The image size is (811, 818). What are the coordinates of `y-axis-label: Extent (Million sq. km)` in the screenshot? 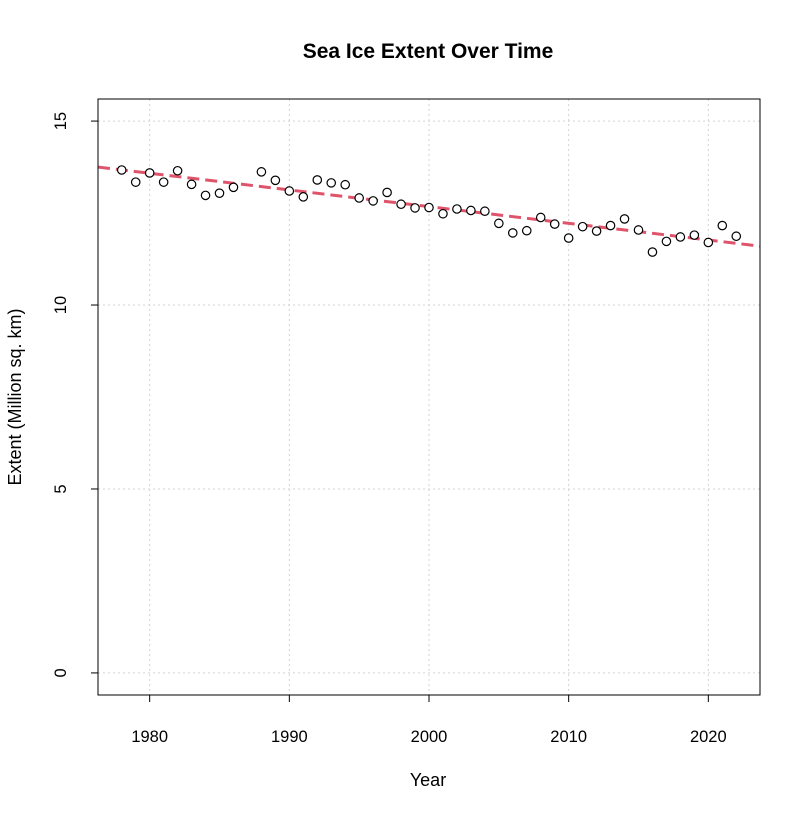 It's located at (15, 396).